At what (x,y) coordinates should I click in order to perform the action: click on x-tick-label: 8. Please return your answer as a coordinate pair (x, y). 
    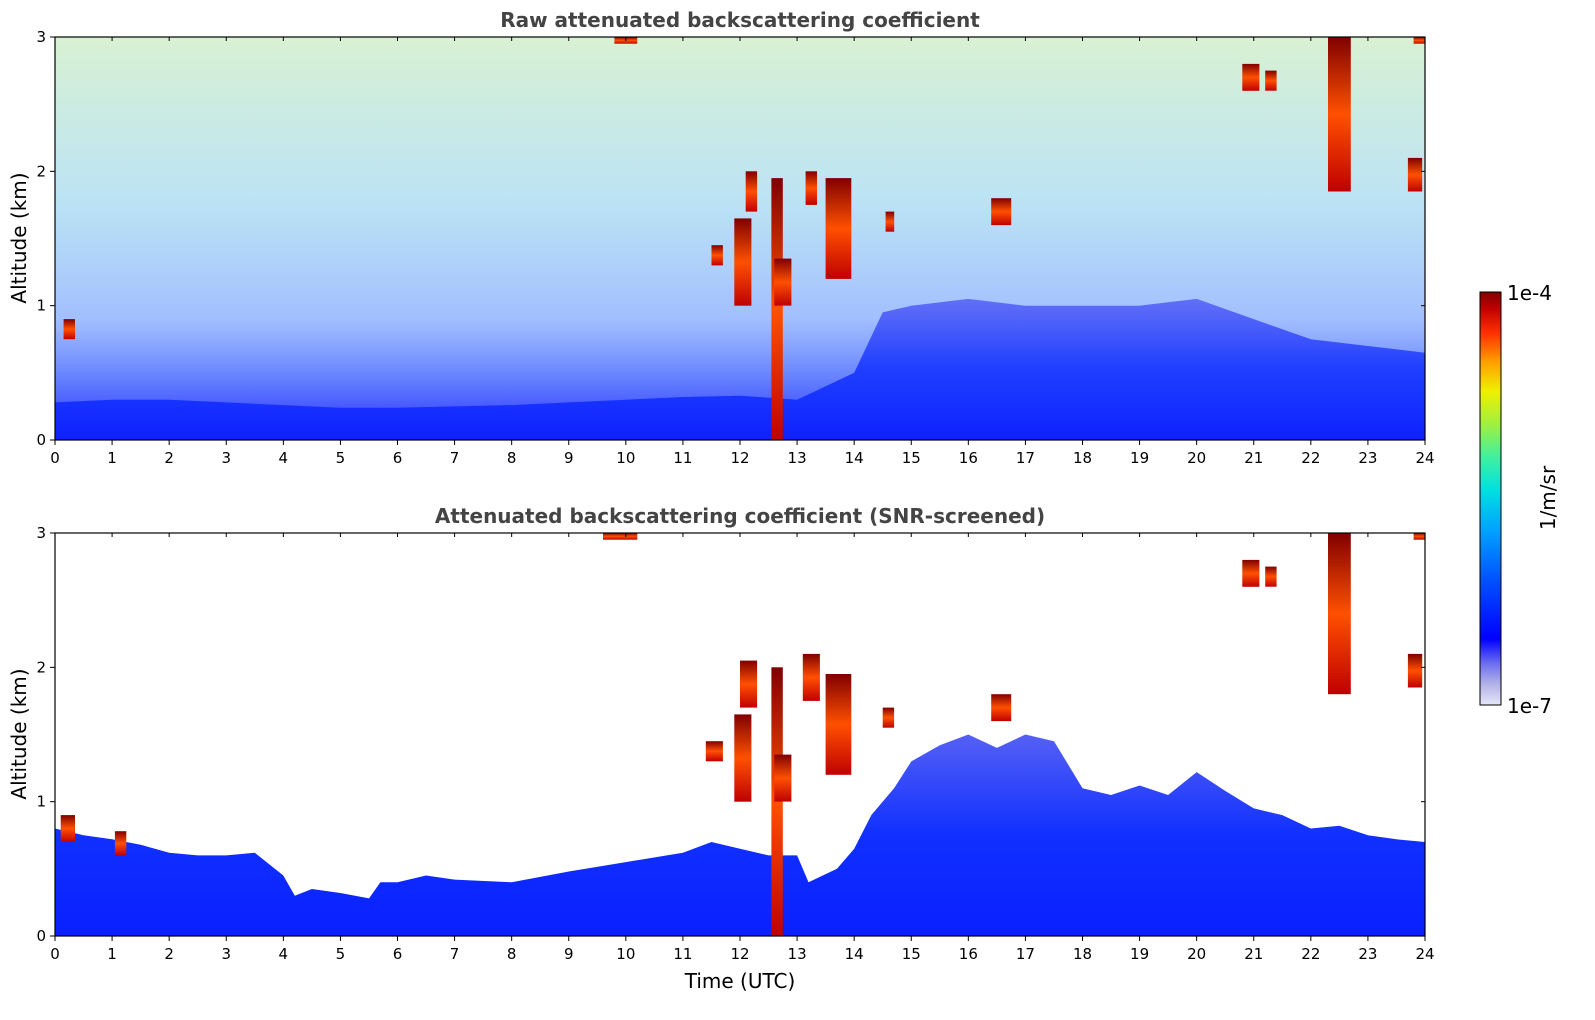
    Looking at the image, I should click on (512, 458).